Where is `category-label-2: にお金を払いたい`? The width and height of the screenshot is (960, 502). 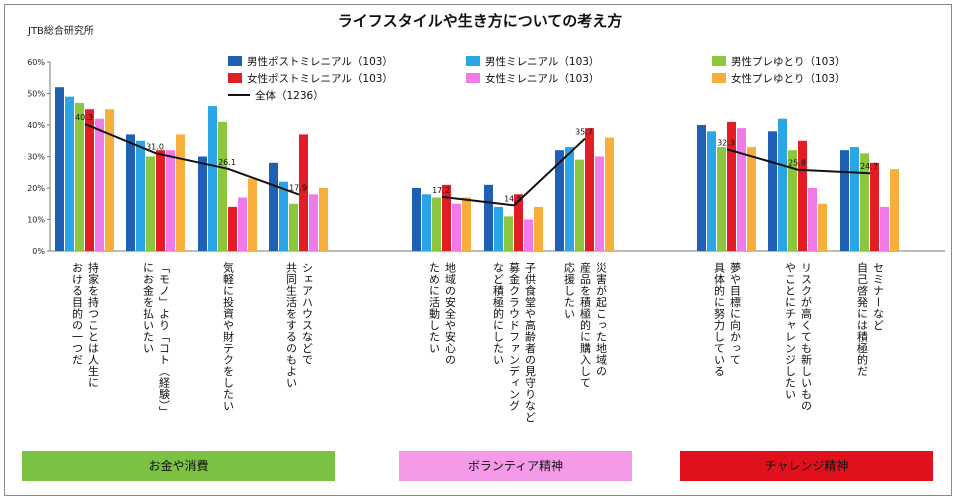 category-label-2: にお金を払いたい is located at coordinates (148, 308).